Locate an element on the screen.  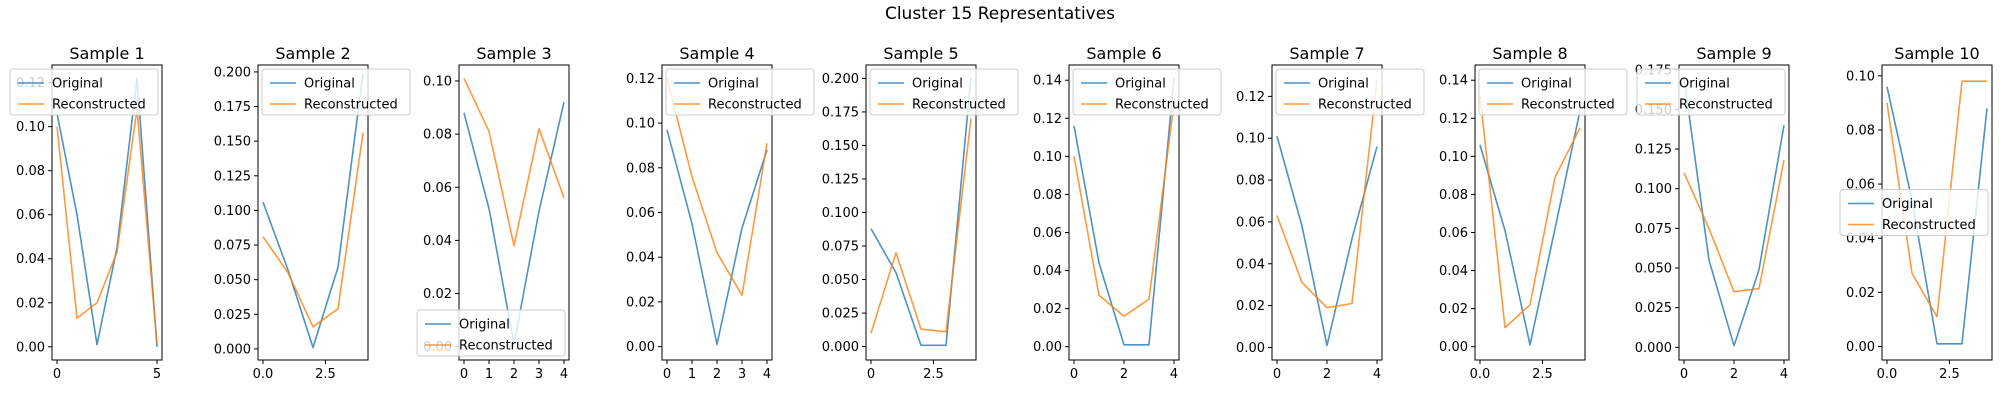
x-tick-label: 2.5 is located at coordinates (933, 374).